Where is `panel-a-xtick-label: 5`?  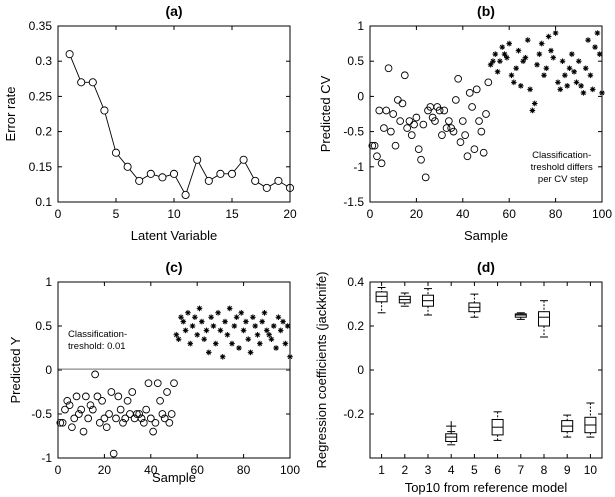
panel-a-xtick-label: 5 is located at coordinates (116, 214).